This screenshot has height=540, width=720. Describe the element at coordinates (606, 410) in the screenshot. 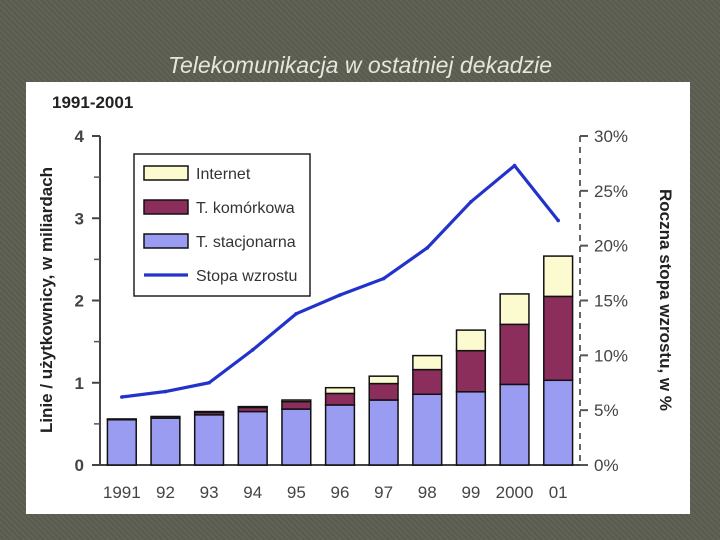

I see `right-tick-label: 5%` at that location.